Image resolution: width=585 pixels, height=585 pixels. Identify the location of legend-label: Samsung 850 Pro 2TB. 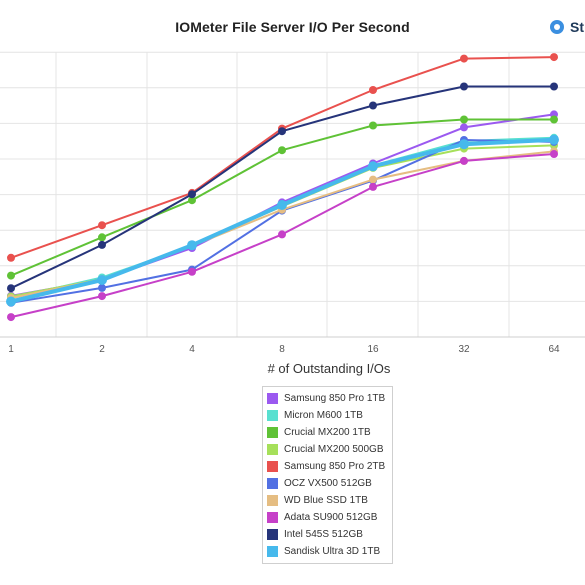
(335, 466).